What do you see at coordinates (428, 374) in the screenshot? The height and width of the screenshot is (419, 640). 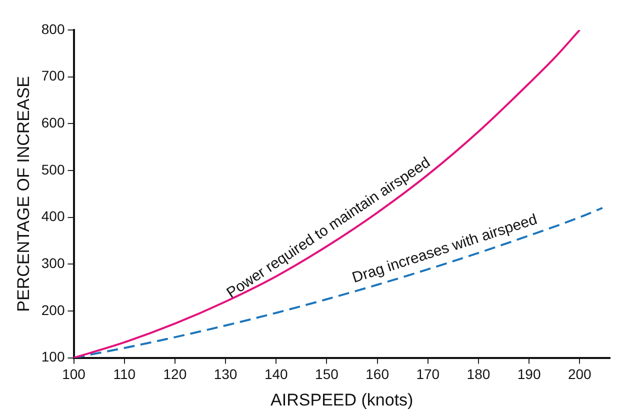 I see `x-tick-label: 170` at bounding box center [428, 374].